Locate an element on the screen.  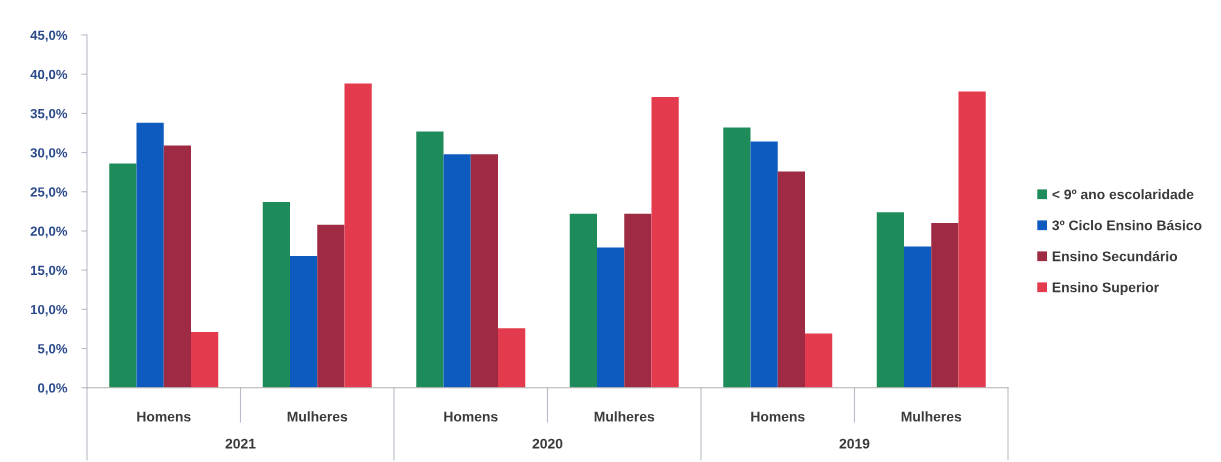
y-tick-label: 45,0% is located at coordinates (49, 36).